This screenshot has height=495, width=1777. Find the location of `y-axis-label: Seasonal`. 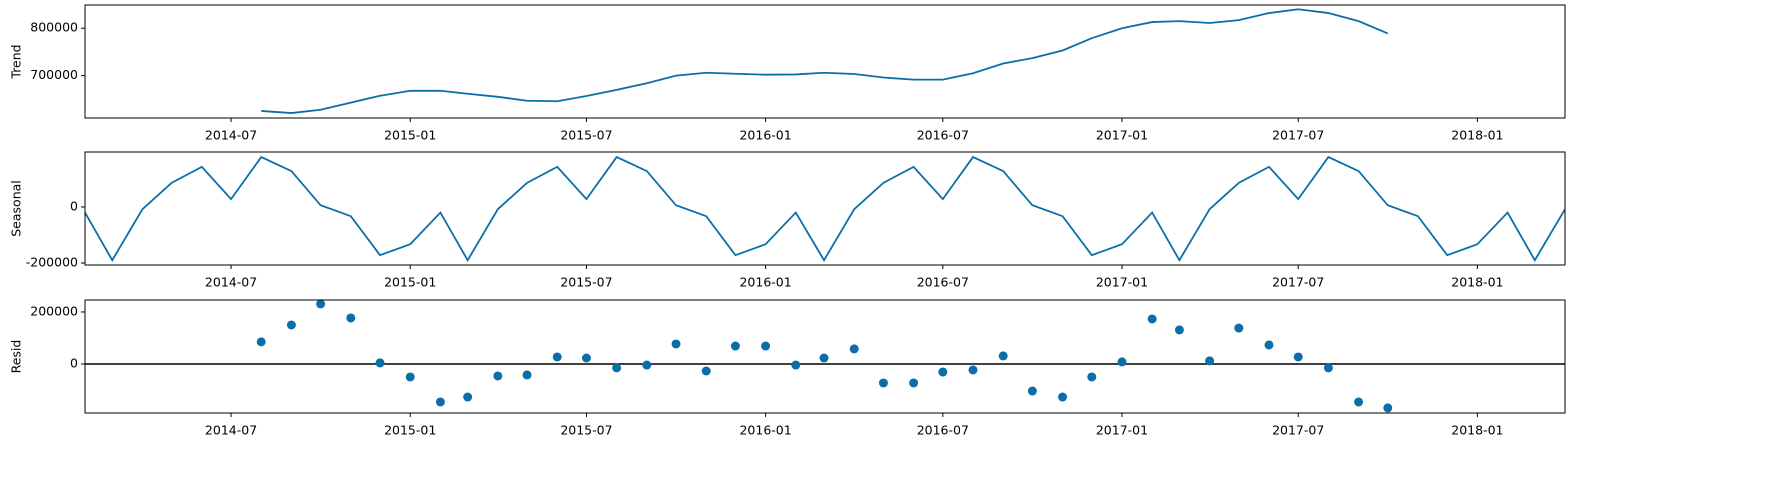

y-axis-label: Seasonal is located at coordinates (16, 208).